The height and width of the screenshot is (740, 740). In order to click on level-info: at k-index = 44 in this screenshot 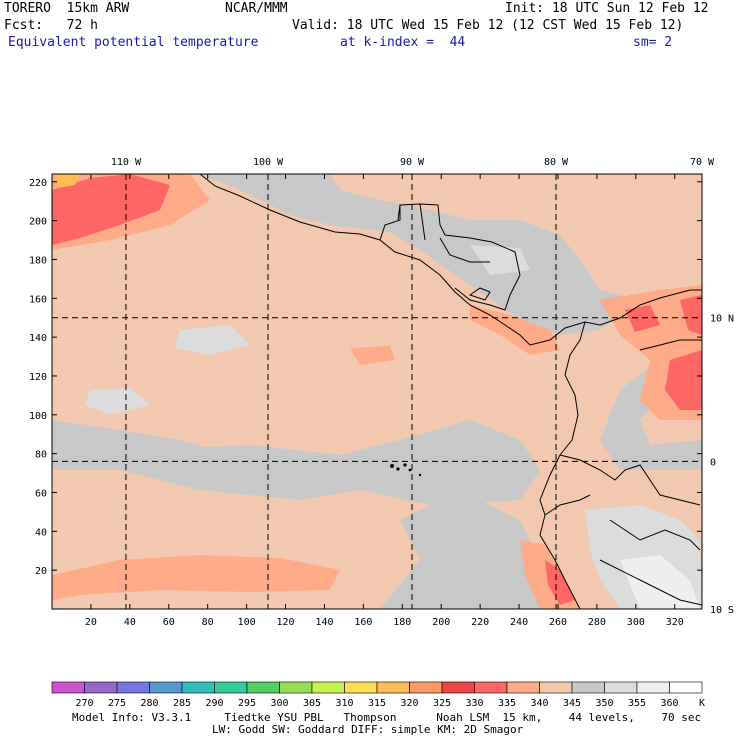, I will do `click(403, 42)`.